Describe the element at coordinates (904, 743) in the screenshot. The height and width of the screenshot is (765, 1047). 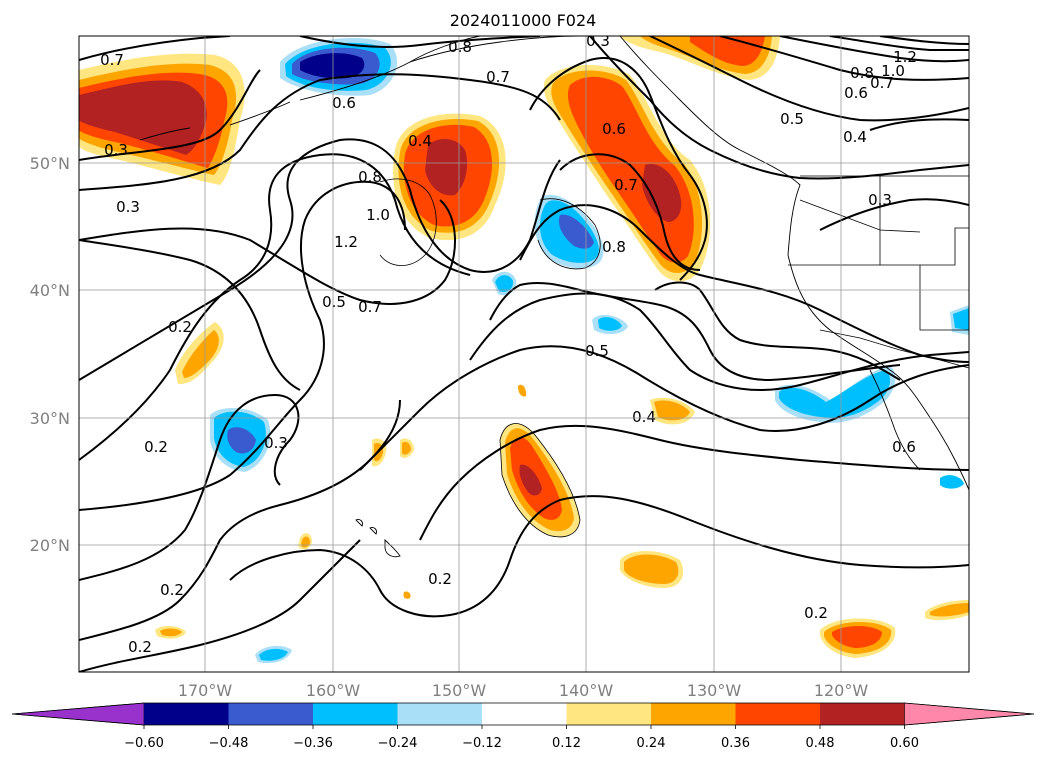
I see `colorbar-tick-label: 0.60` at that location.